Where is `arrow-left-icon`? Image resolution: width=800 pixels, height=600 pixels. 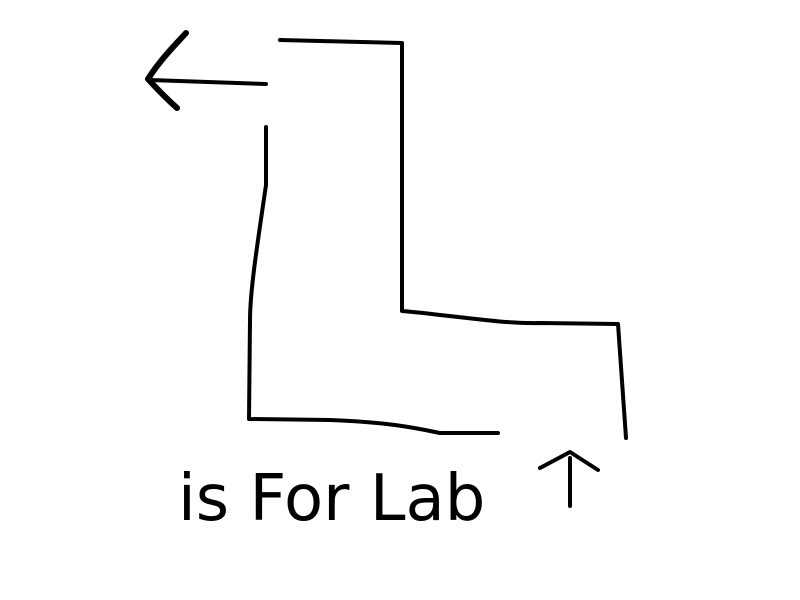 arrow-left-icon is located at coordinates (206, 70).